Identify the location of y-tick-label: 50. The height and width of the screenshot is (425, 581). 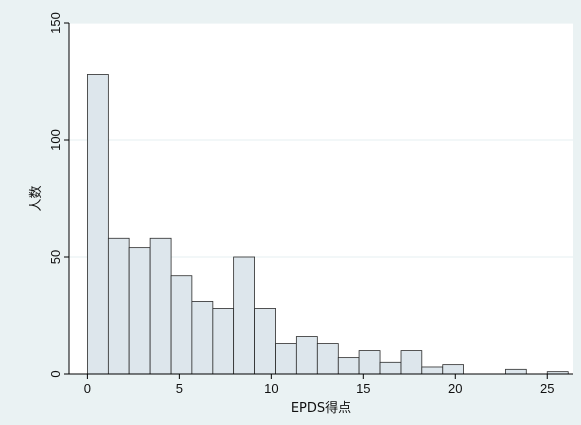
(55, 257).